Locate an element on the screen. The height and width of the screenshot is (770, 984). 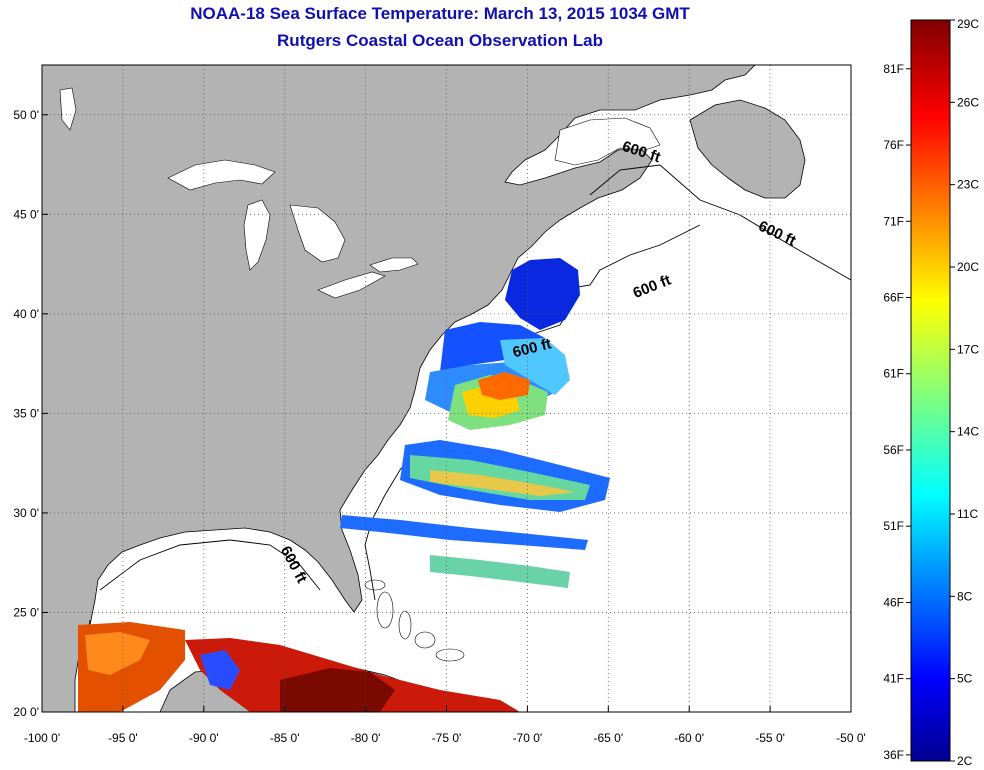
lat-tick-label: 25 0' is located at coordinates (26, 612).